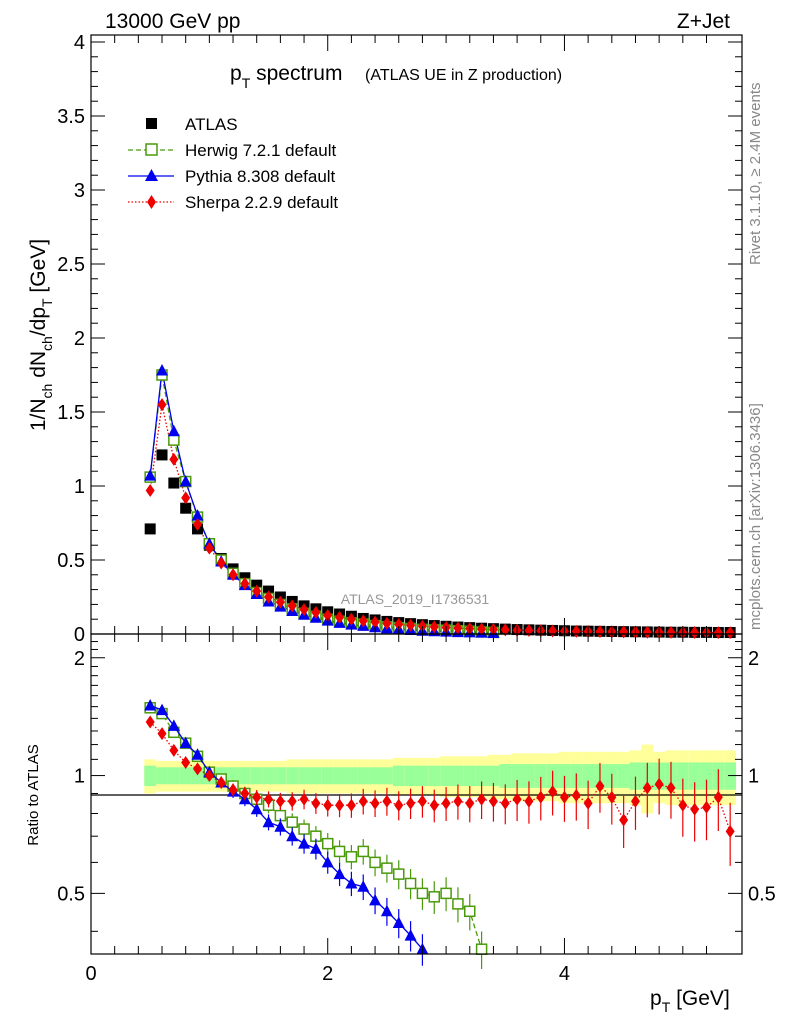 This screenshot has width=786, height=1024. What do you see at coordinates (753, 777) in the screenshot?
I see `ratio-y-tick-label-right: 1` at bounding box center [753, 777].